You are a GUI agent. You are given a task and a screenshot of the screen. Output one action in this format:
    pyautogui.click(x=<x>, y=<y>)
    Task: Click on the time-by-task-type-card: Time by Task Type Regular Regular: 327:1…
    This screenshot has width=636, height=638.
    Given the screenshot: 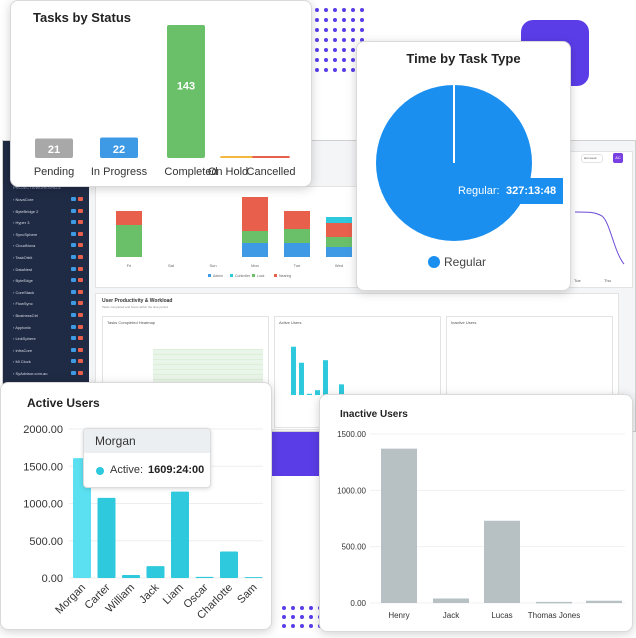 What is the action you would take?
    pyautogui.click(x=463, y=166)
    